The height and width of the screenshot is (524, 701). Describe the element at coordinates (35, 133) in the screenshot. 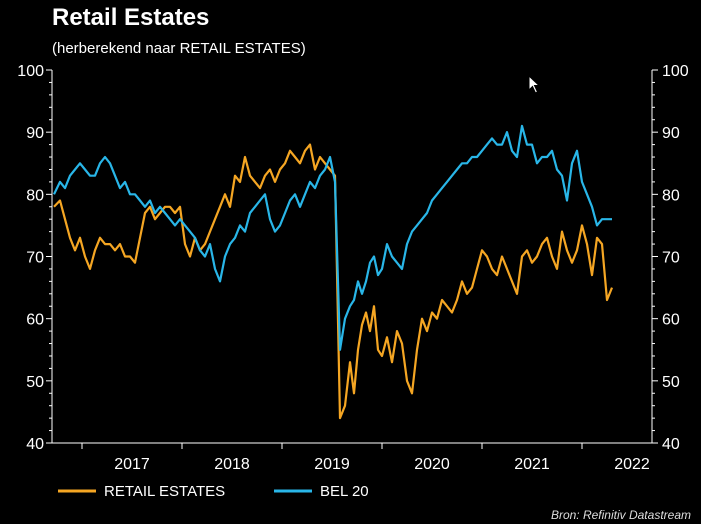

I see `y-tick-label-left: 90` at that location.